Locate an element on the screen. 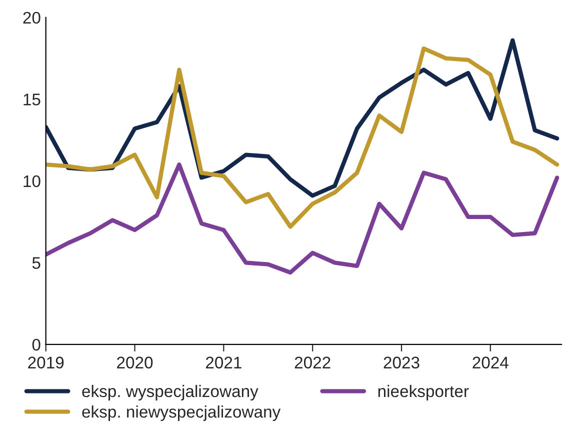  y-tick-label: 0 is located at coordinates (36, 344).